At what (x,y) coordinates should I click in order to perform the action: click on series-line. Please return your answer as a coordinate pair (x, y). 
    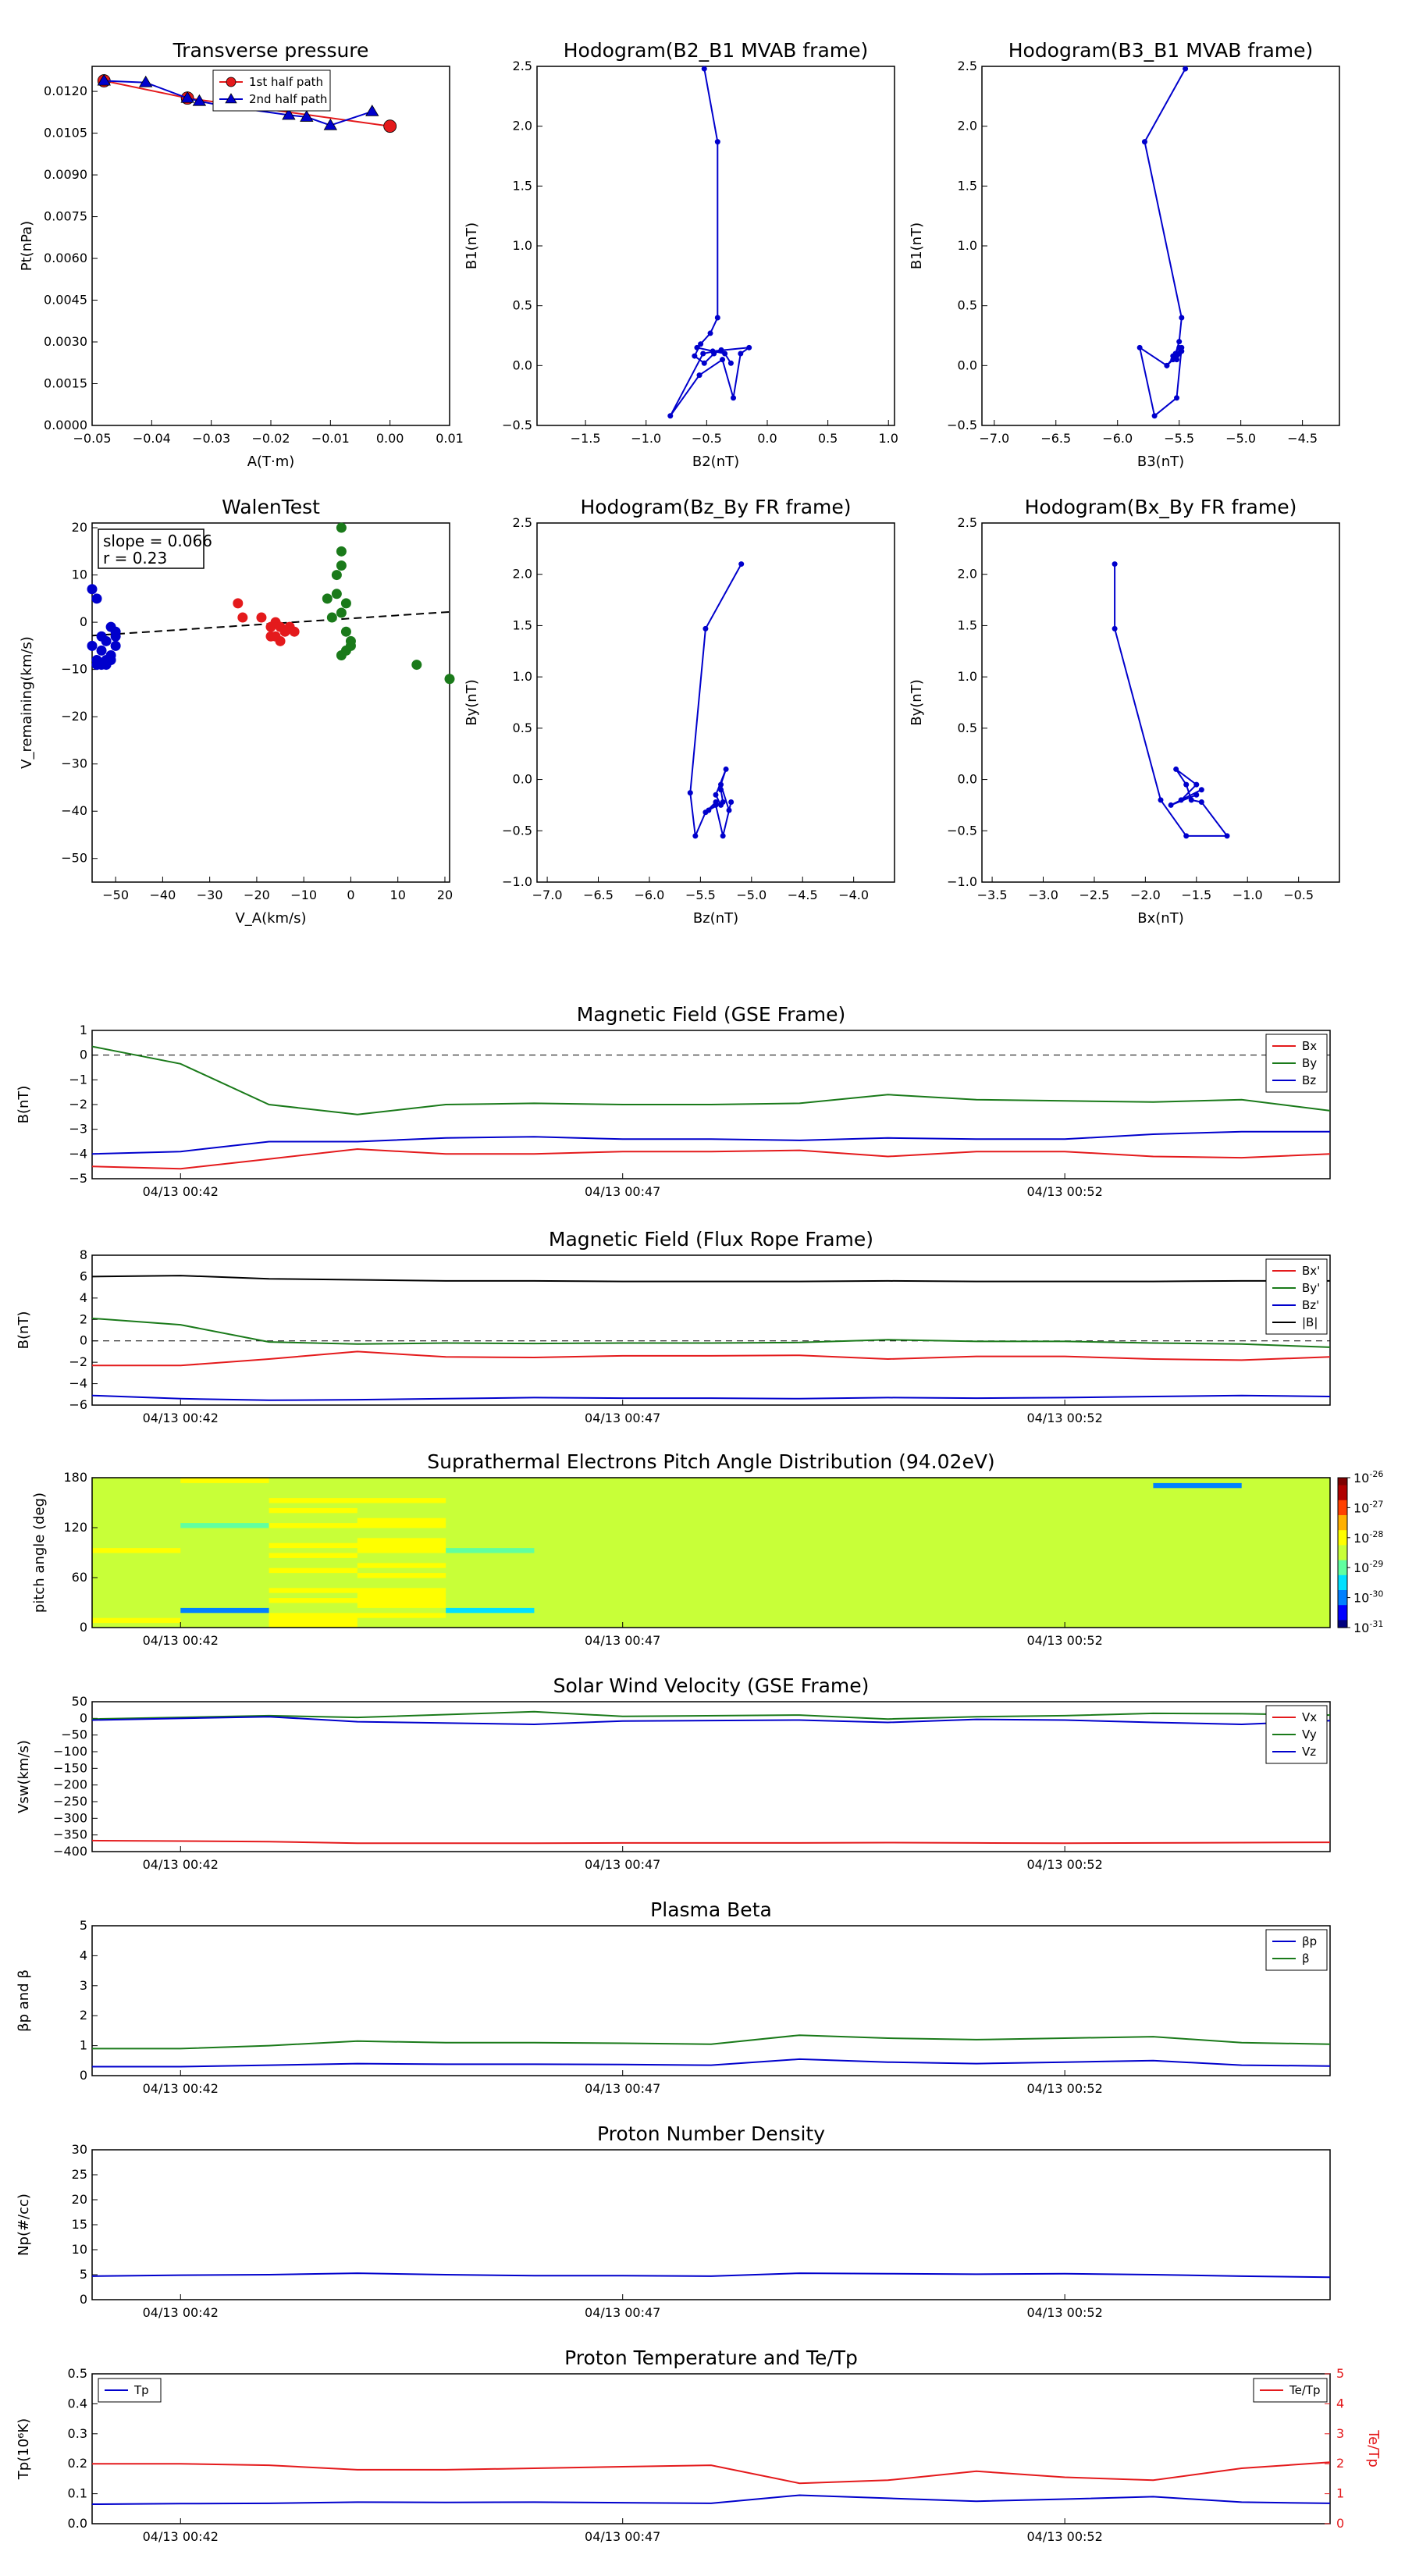
    Looking at the image, I should click on (711, 1142).